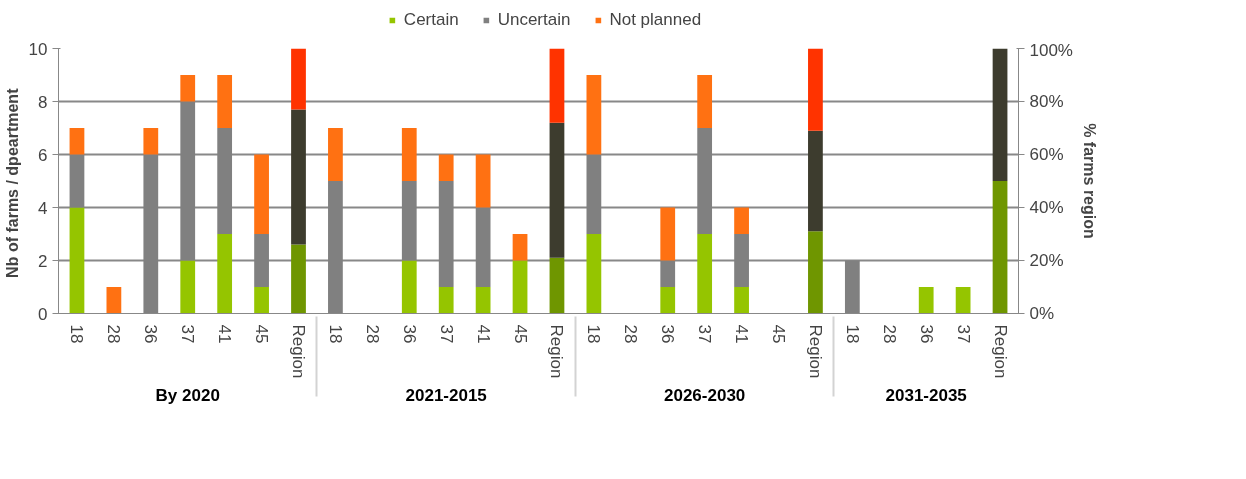 This screenshot has height=479, width=1246. I want to click on legend-label: Uncertain, so click(534, 20).